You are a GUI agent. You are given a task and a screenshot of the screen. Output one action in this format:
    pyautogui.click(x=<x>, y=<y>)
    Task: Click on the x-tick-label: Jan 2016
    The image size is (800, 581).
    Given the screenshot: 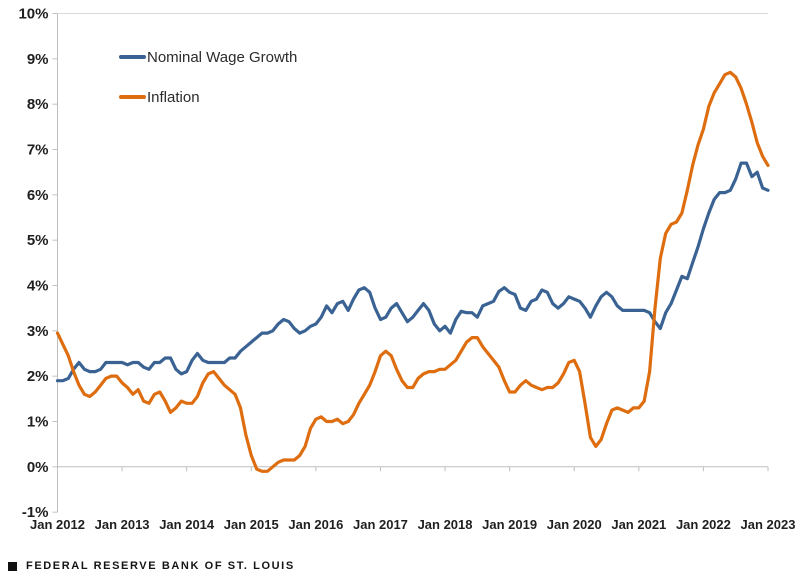 What is the action you would take?
    pyautogui.click(x=315, y=524)
    